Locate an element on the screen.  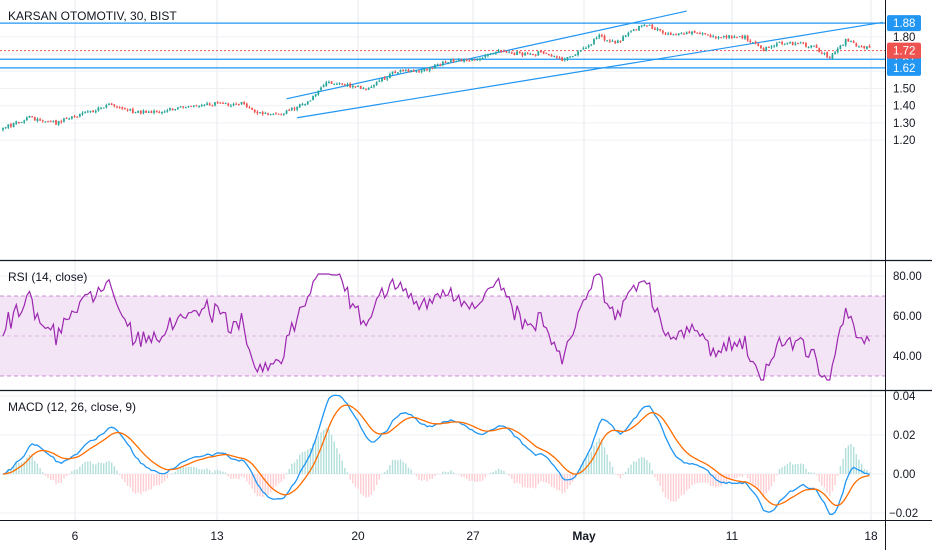
channel-upper-line is located at coordinates (486, 55).